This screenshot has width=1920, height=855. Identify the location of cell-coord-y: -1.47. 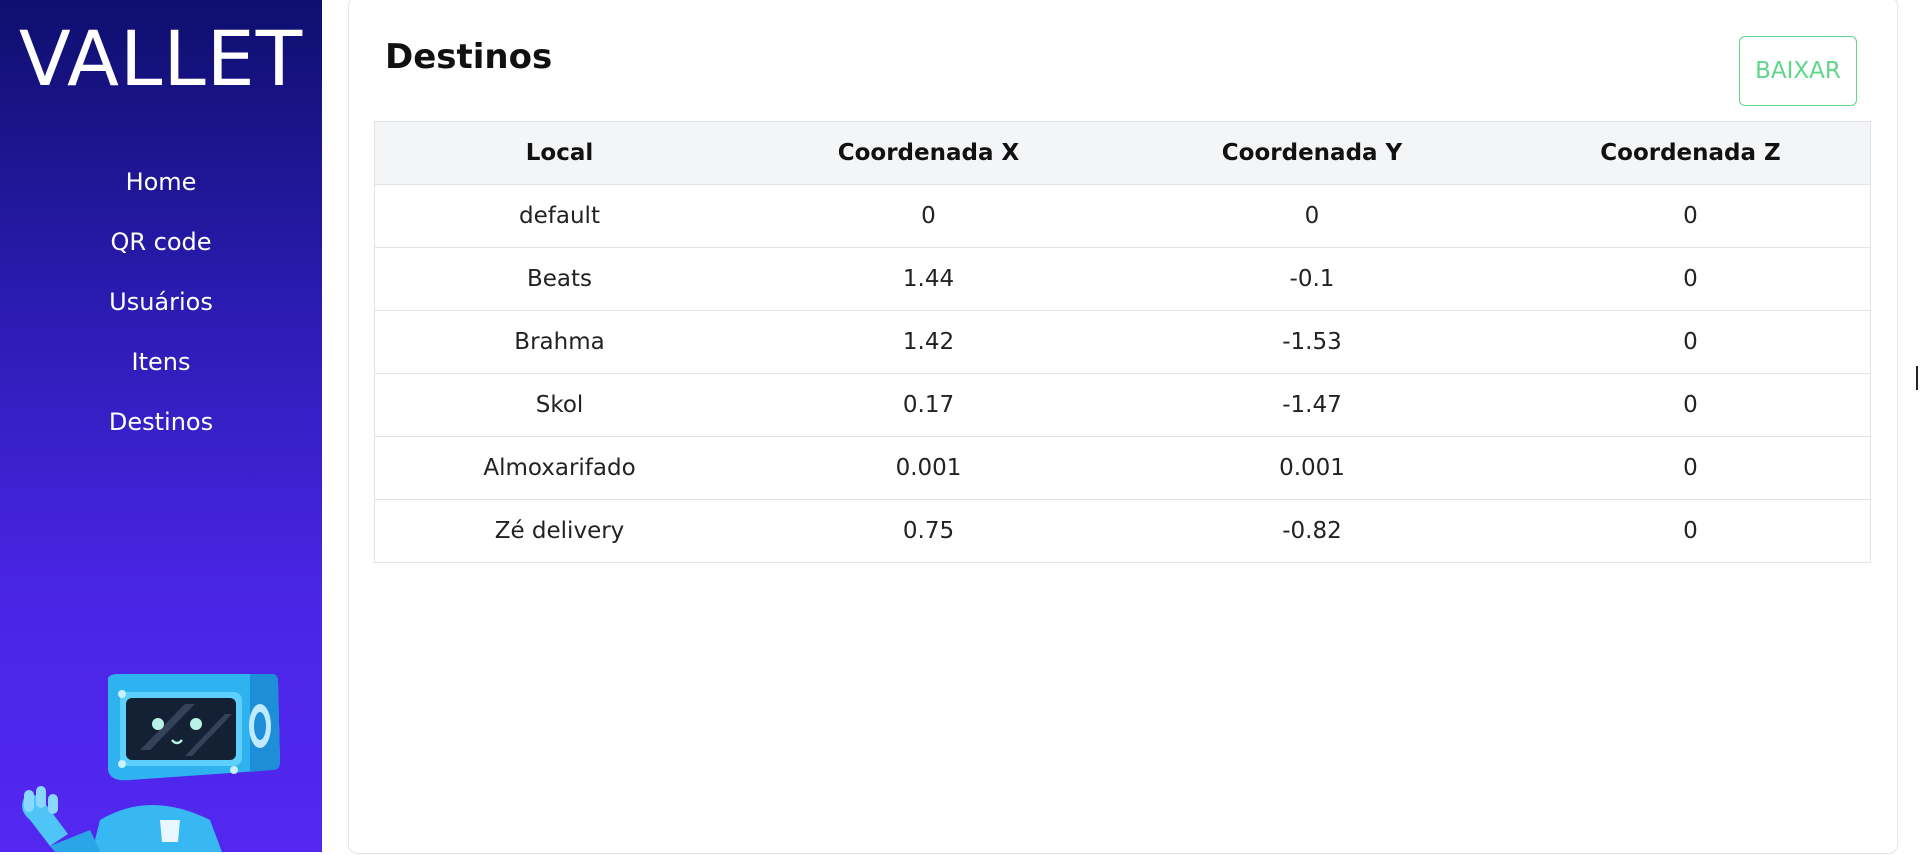
(1312, 405).